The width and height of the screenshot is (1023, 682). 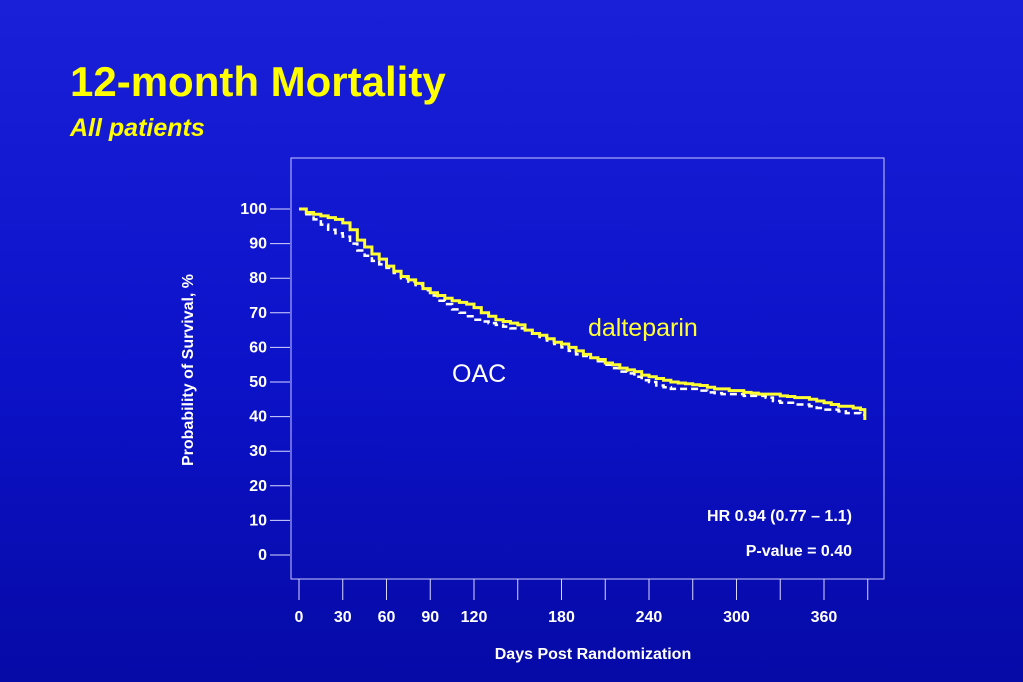 What do you see at coordinates (258, 278) in the screenshot?
I see `y-tick-label: 80` at bounding box center [258, 278].